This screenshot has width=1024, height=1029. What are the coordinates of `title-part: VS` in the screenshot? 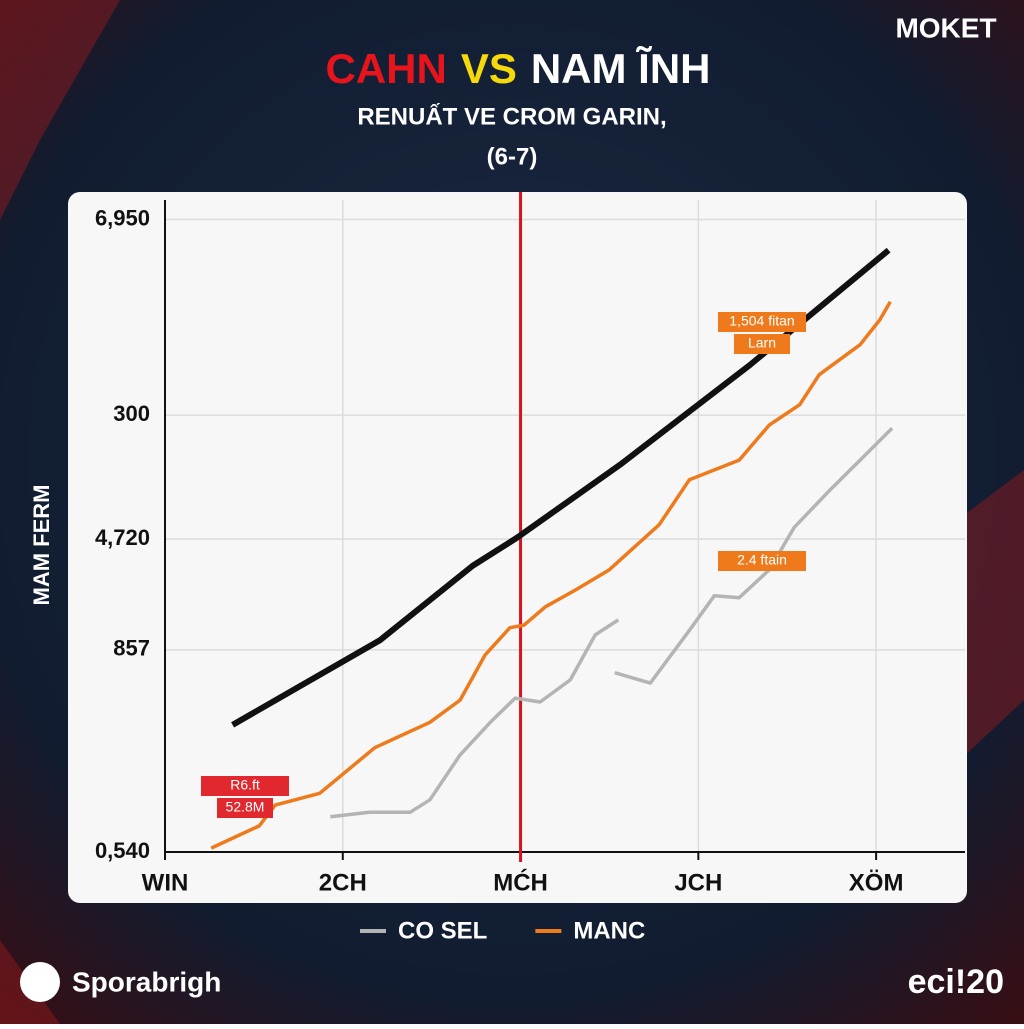 It's located at (489, 68).